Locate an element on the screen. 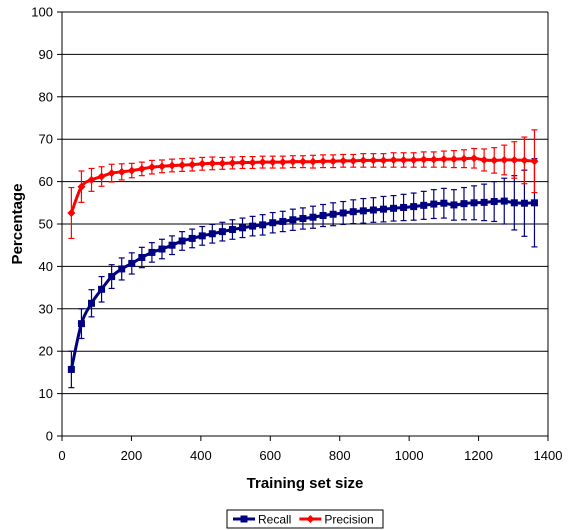  x-tick-label: 1200 is located at coordinates (478, 455).